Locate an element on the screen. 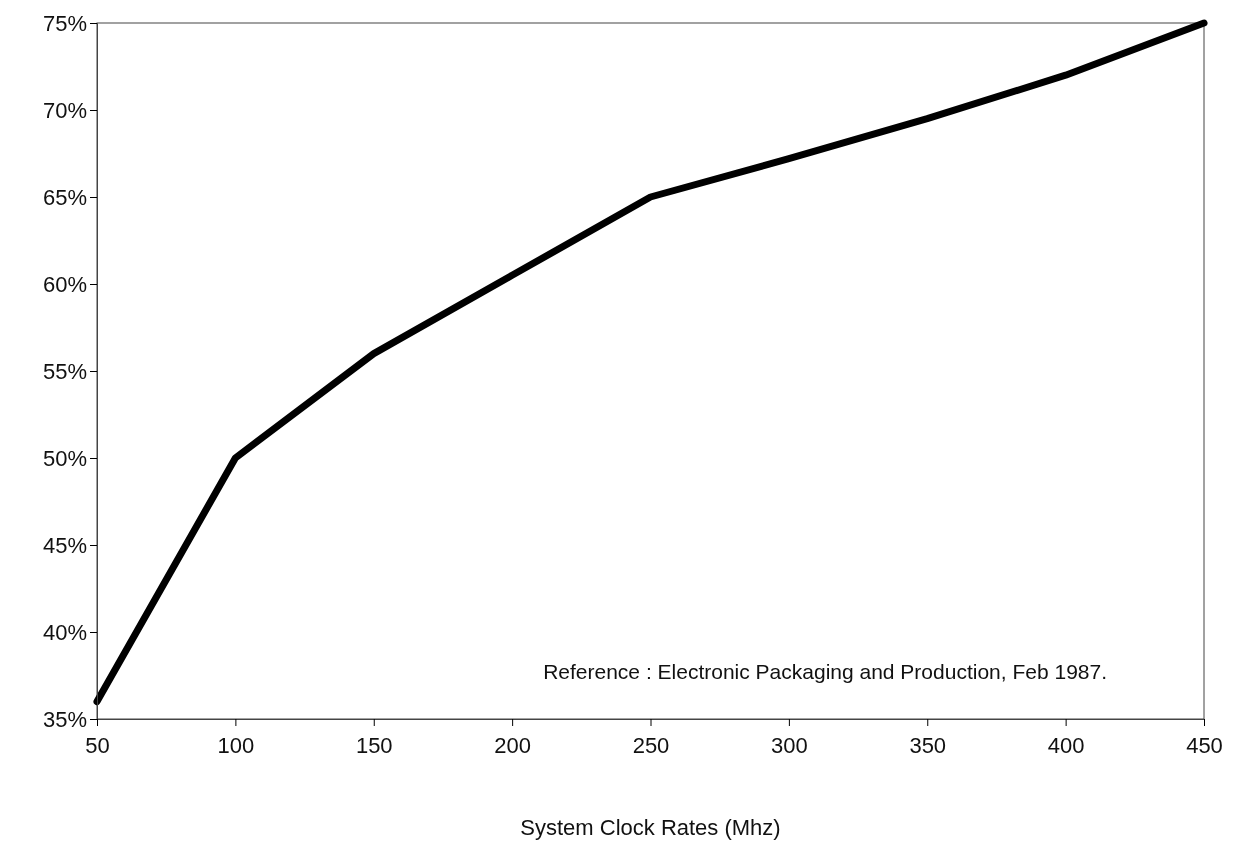 The image size is (1233, 859). x-tick-label: 400 is located at coordinates (1066, 746).